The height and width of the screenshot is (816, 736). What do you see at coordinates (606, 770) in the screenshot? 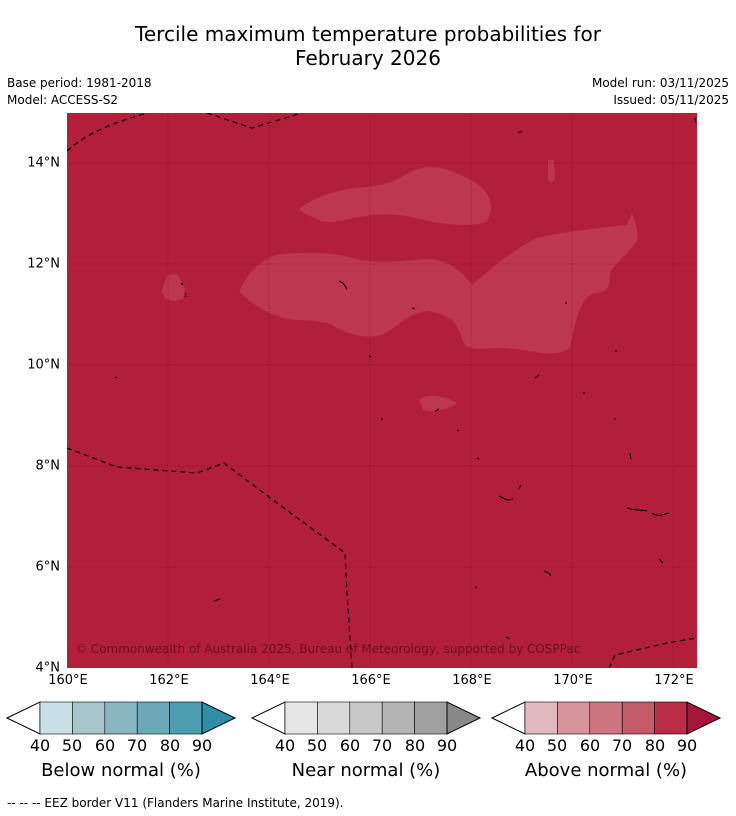
I see `cbar-label-above: Above normal (%)` at bounding box center [606, 770].